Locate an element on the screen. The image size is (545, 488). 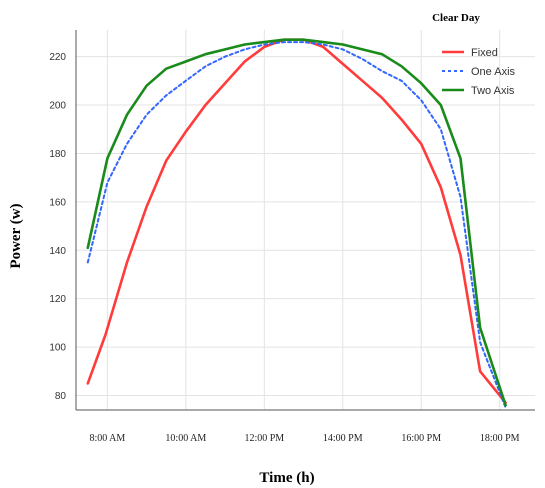
y-tick-label: 140 is located at coordinates (57, 251).